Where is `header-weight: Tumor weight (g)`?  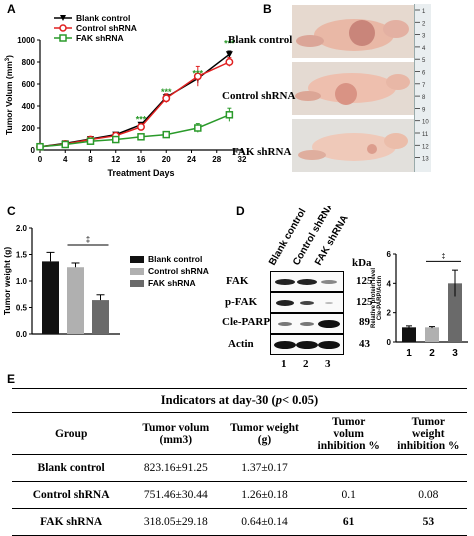 header-weight: Tumor weight (g) is located at coordinates (264, 433).